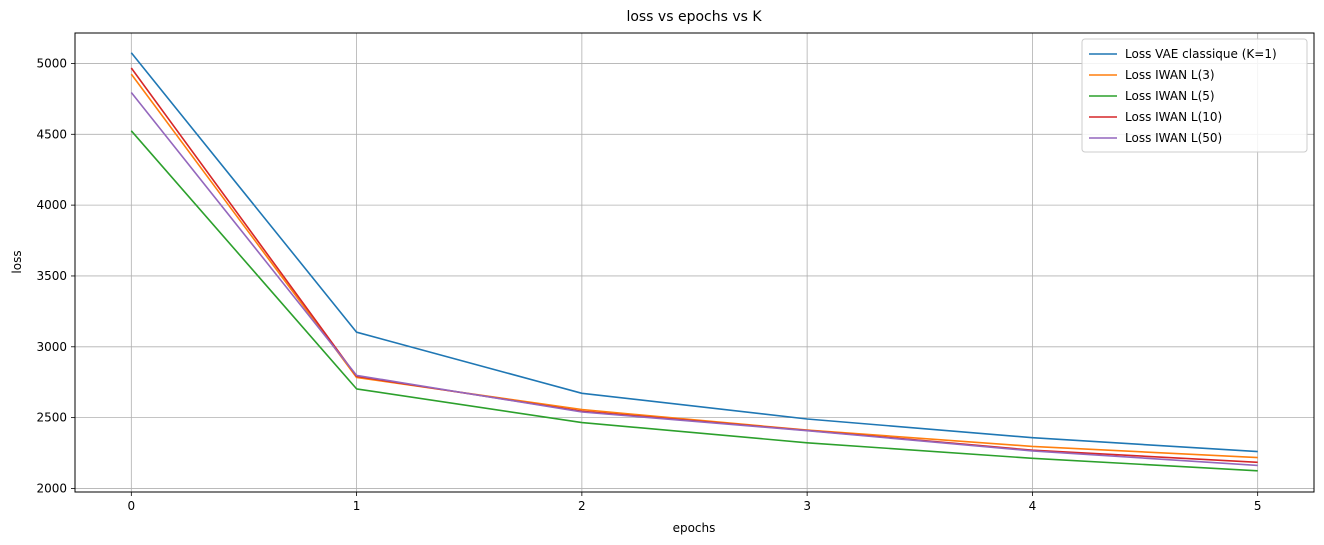 Image resolution: width=1324 pixels, height=545 pixels. What do you see at coordinates (1201, 54) in the screenshot?
I see `legend-label: Loss VAE classique (K=1)` at bounding box center [1201, 54].